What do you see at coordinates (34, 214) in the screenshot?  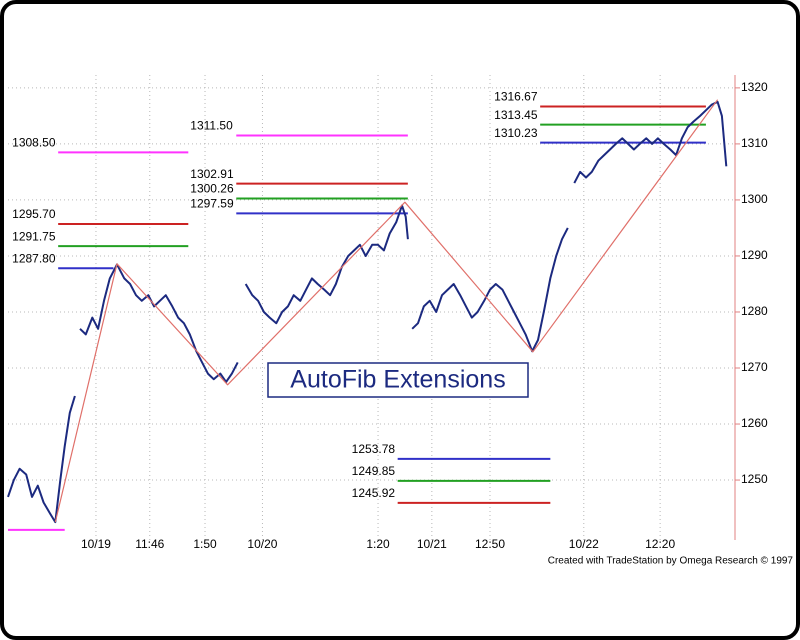 I see `fib-level-label: 1295.70` at bounding box center [34, 214].